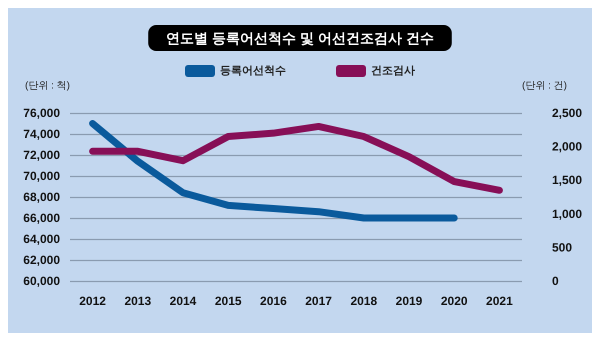 The height and width of the screenshot is (341, 600). What do you see at coordinates (567, 147) in the screenshot?
I see `y2-tick-label: 2,000` at bounding box center [567, 147].